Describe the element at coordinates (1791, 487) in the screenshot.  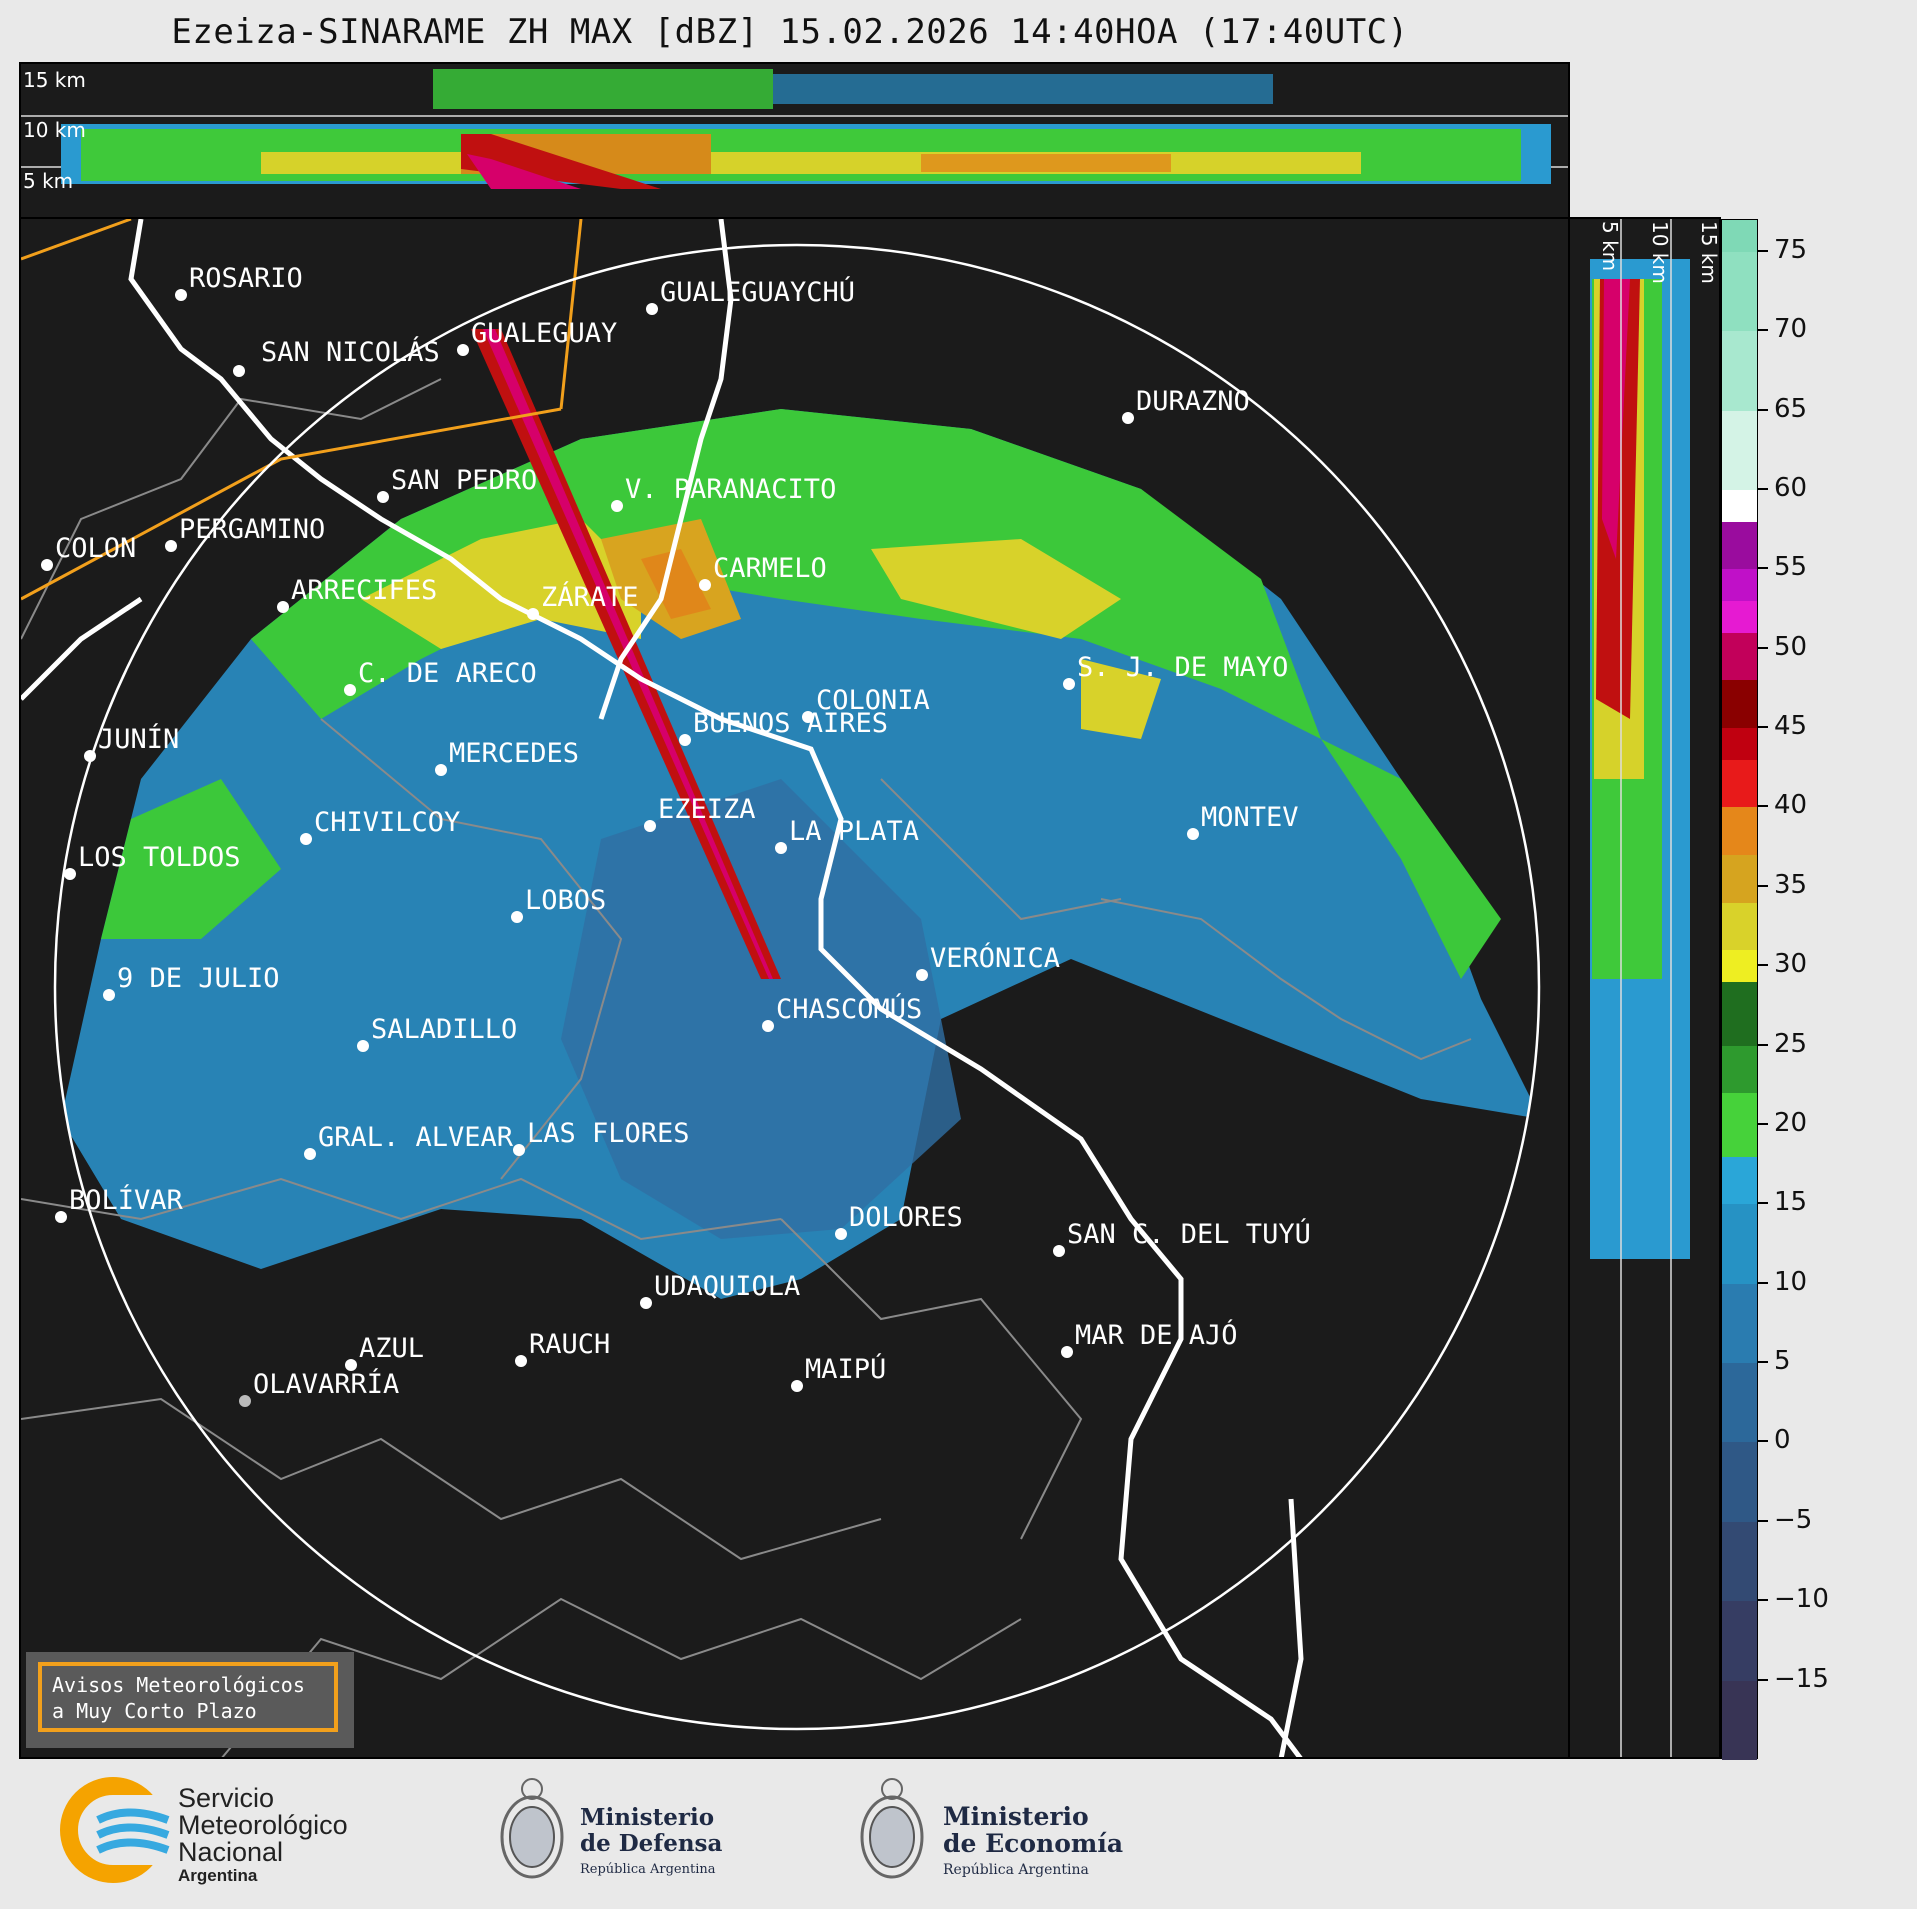
I see `colorbar-tick-label: 60` at that location.